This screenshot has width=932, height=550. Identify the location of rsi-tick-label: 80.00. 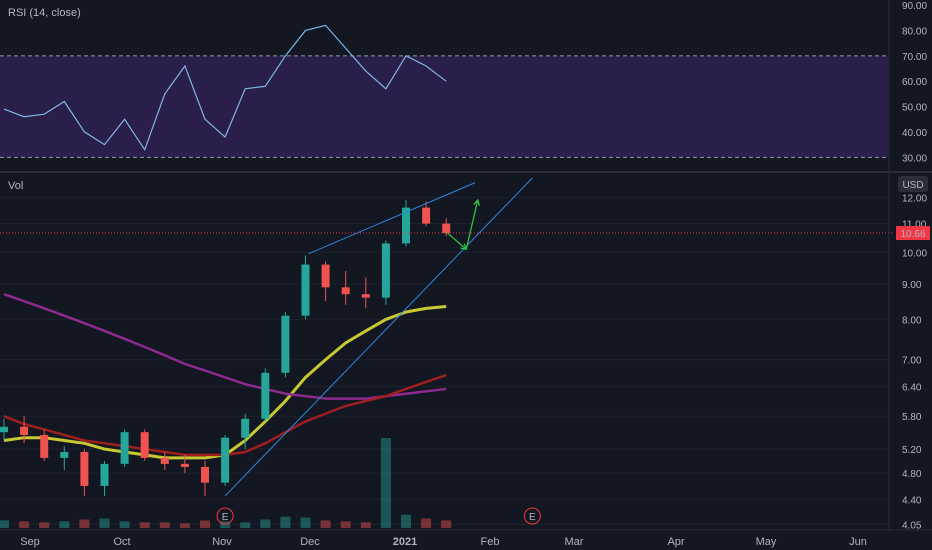
(914, 31).